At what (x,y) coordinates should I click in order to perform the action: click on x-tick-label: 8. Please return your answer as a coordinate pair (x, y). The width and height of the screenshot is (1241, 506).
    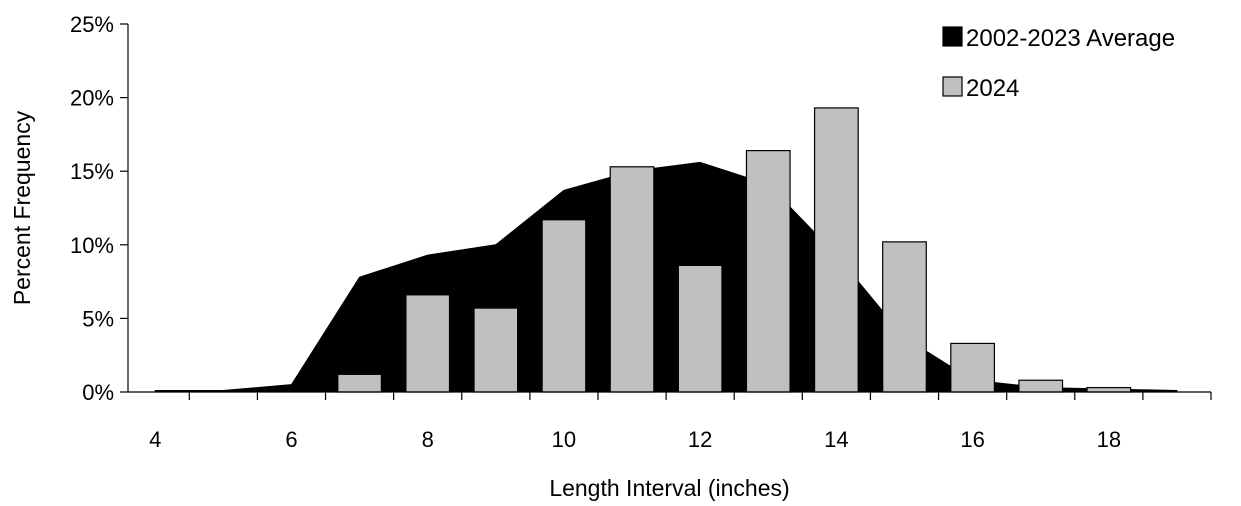
    Looking at the image, I should click on (428, 439).